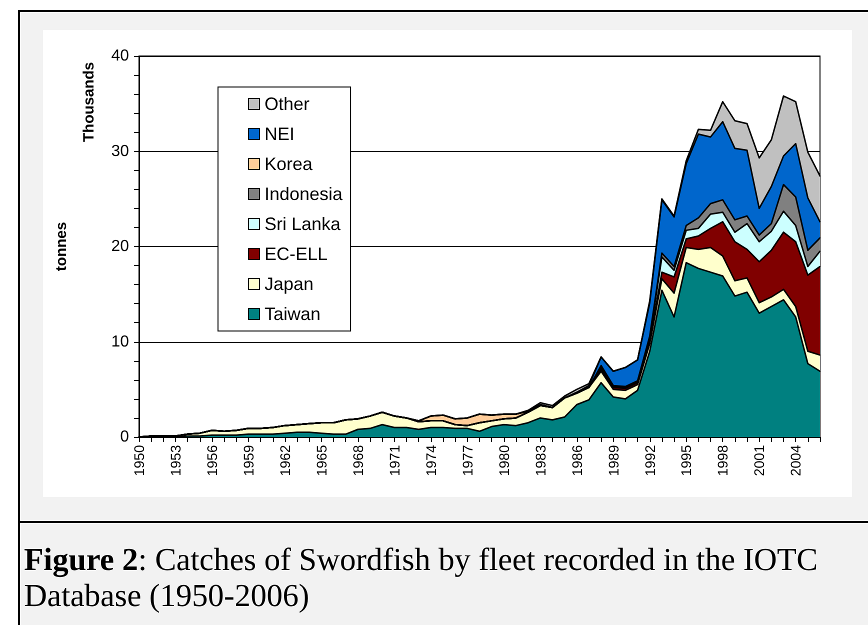 This screenshot has height=625, width=868. What do you see at coordinates (394, 460) in the screenshot?
I see `x-tick-label: 1971` at bounding box center [394, 460].